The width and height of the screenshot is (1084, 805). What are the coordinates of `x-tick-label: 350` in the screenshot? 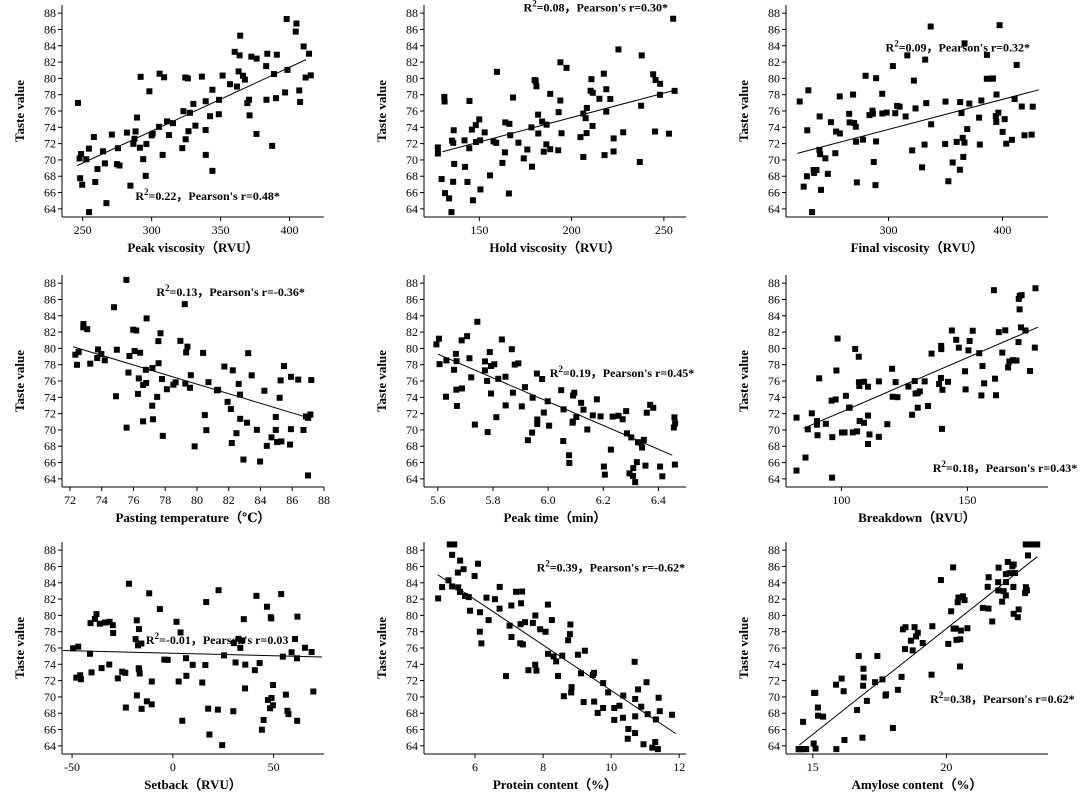 It's located at (221, 230).